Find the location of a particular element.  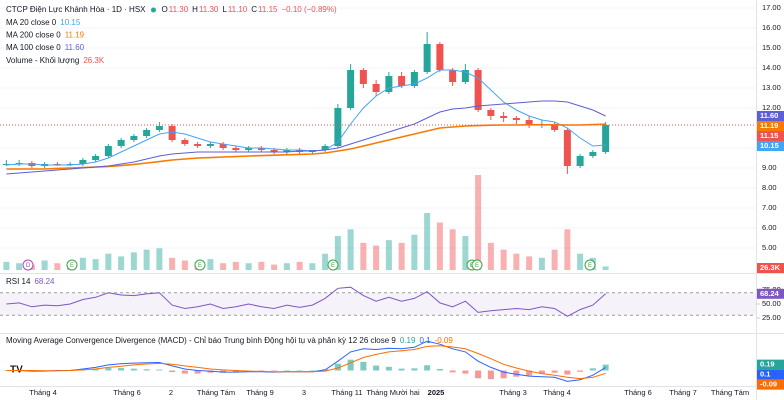

rsi-band is located at coordinates (378, 304).